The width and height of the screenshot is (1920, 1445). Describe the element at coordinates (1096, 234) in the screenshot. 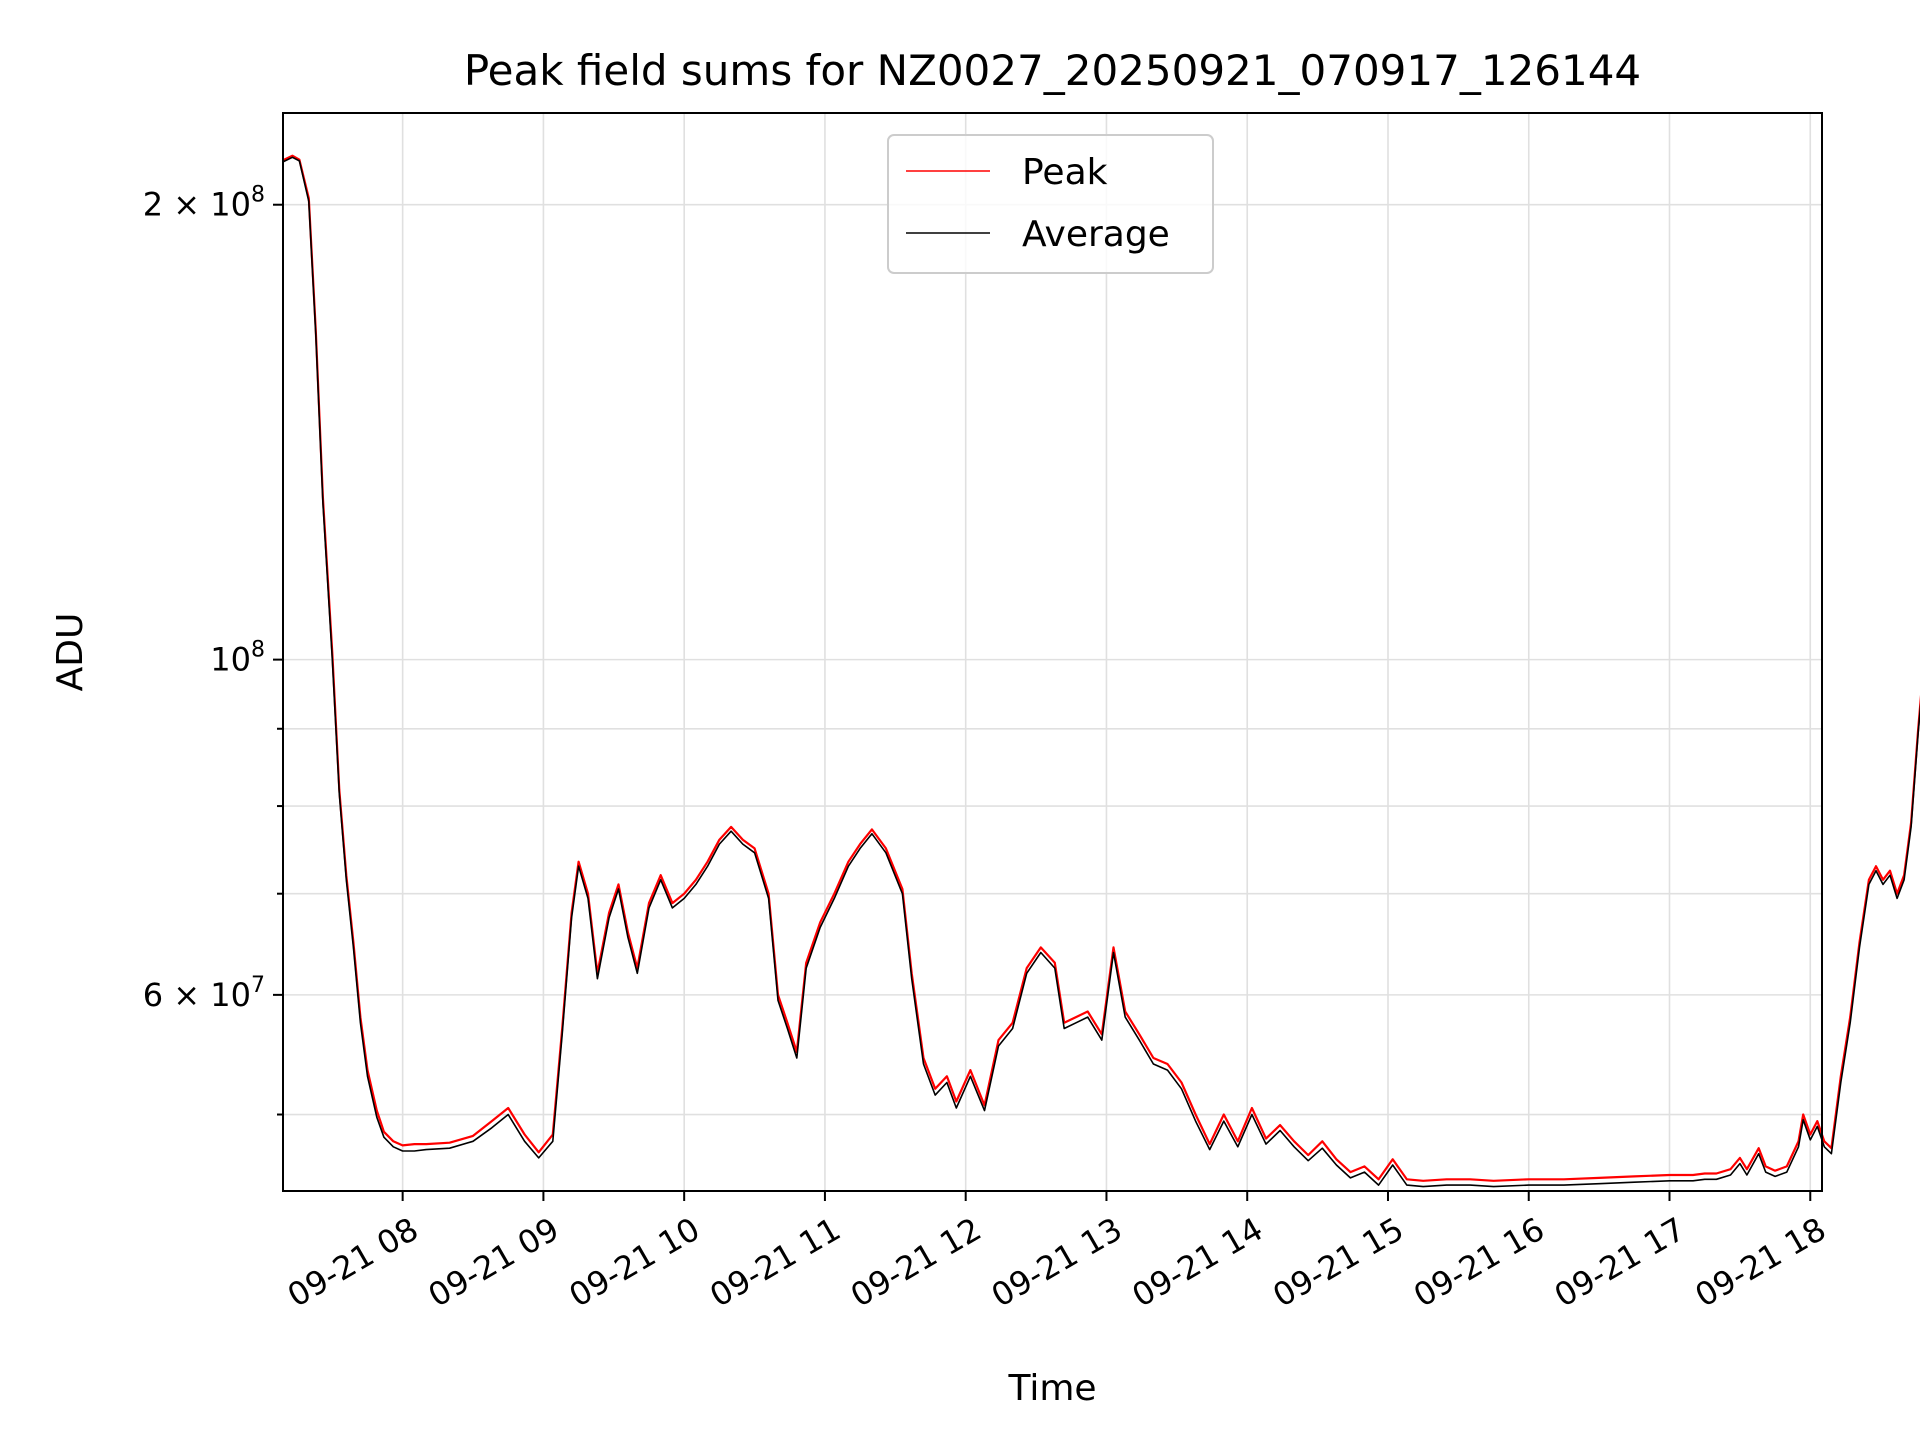

I see `legend-label-average: Average` at that location.